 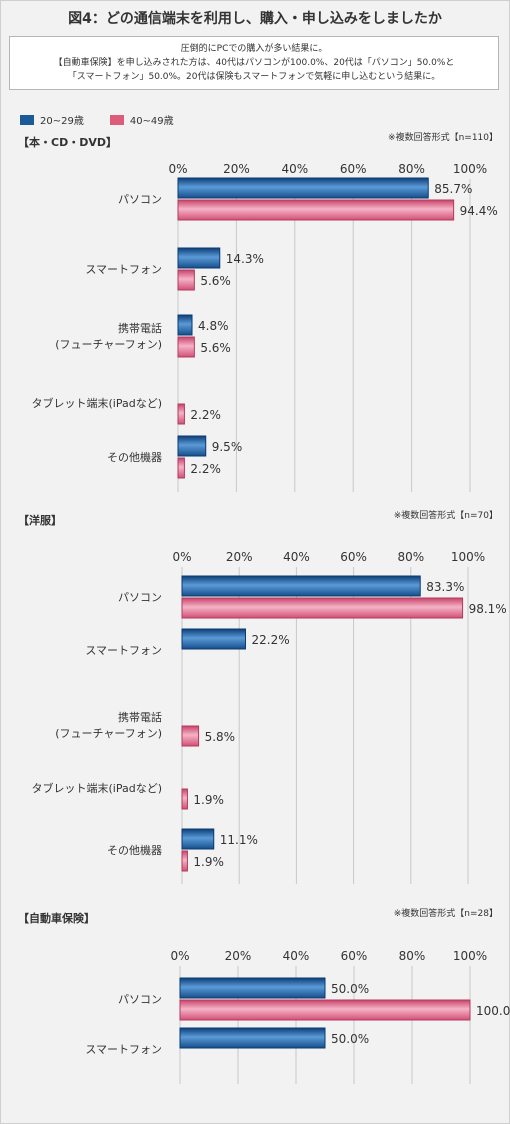 I want to click on value-label-20s: 85.7%, so click(x=453, y=189).